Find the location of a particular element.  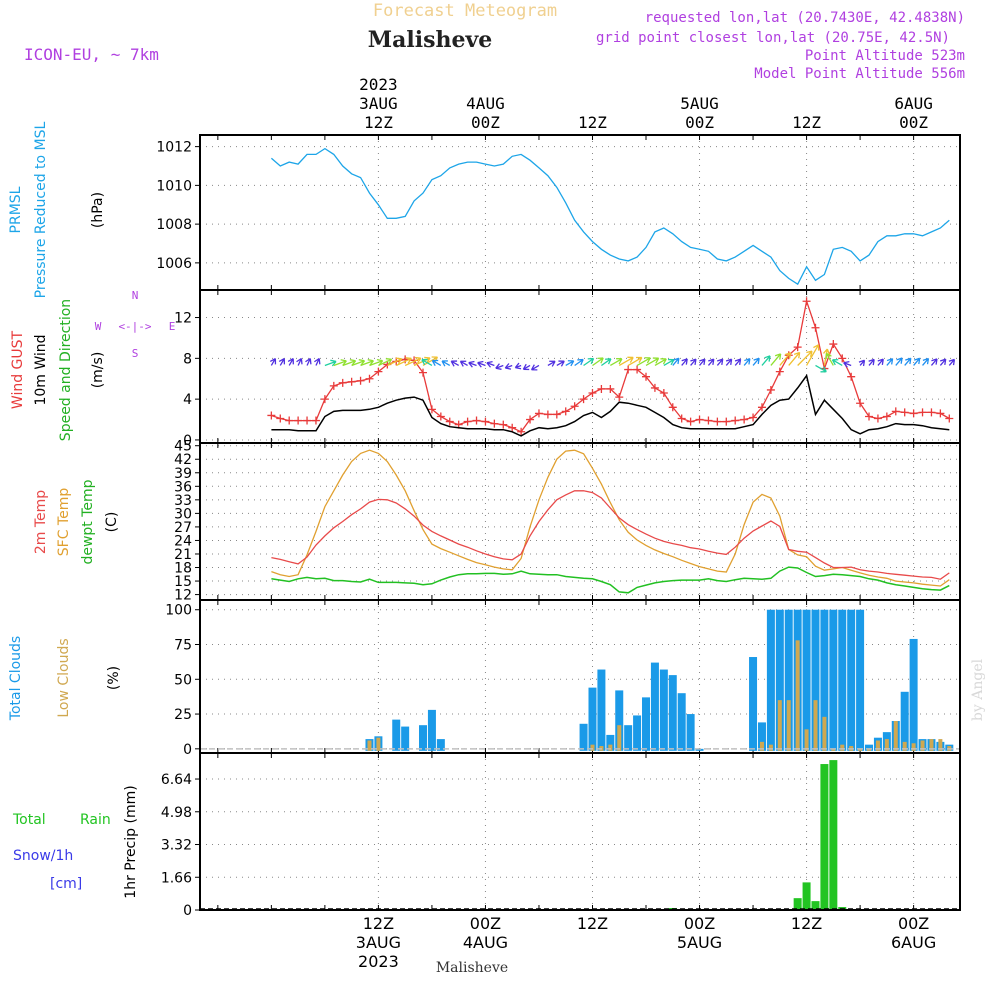

top-time-label: 3AUG is located at coordinates (378, 103).